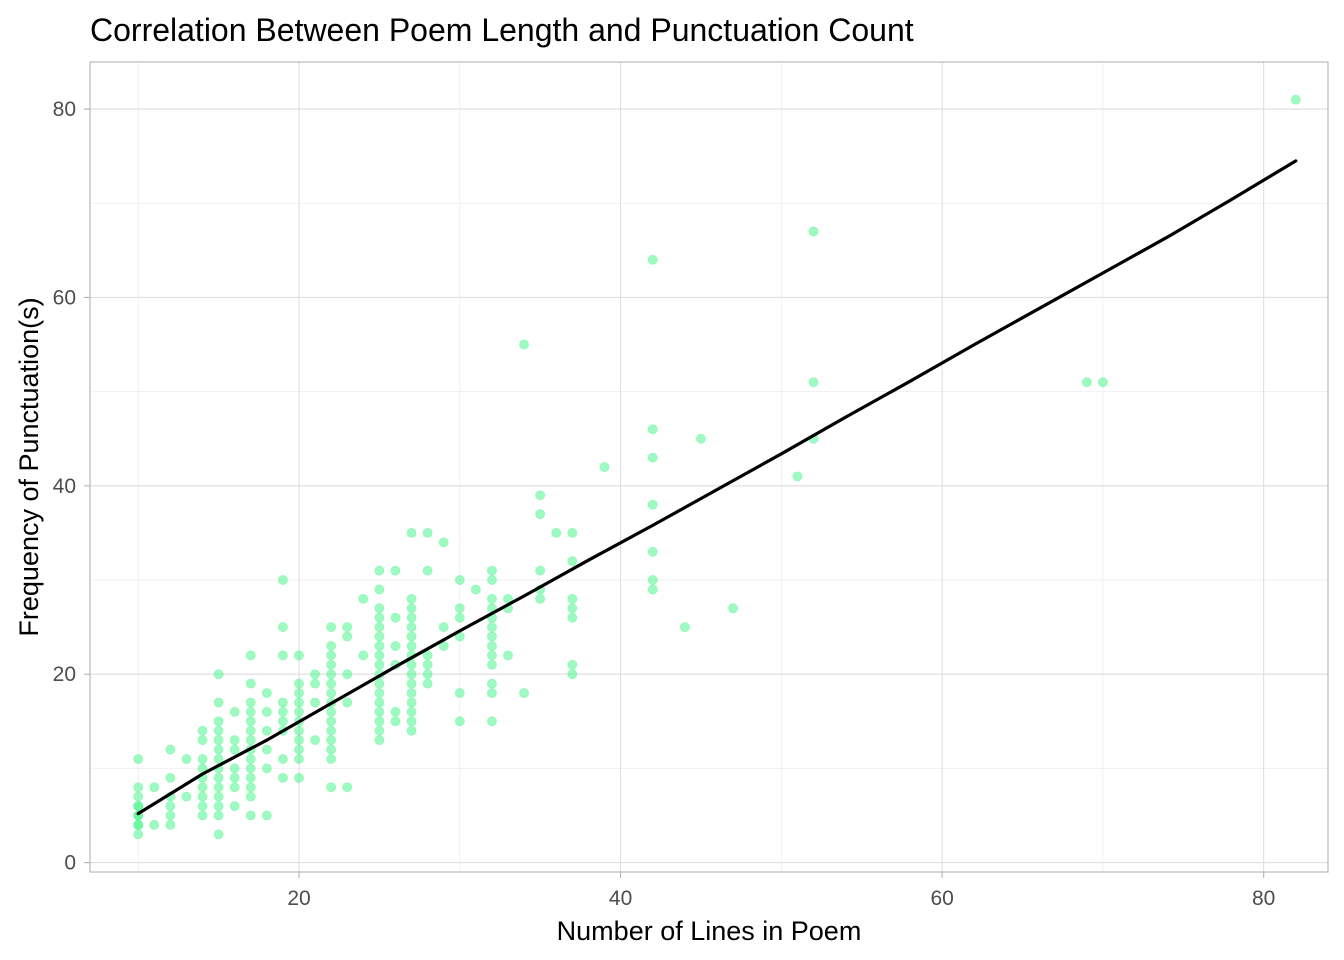 The width and height of the screenshot is (1344, 960). What do you see at coordinates (29, 466) in the screenshot?
I see `y-axis-label: Frequency of Punctuation(s)` at bounding box center [29, 466].